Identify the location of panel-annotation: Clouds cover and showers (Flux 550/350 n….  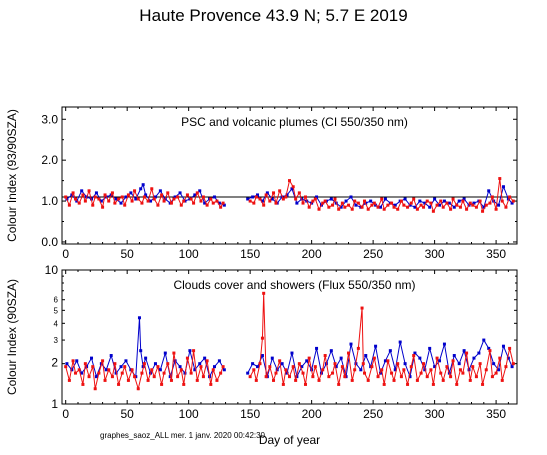
(294, 285).